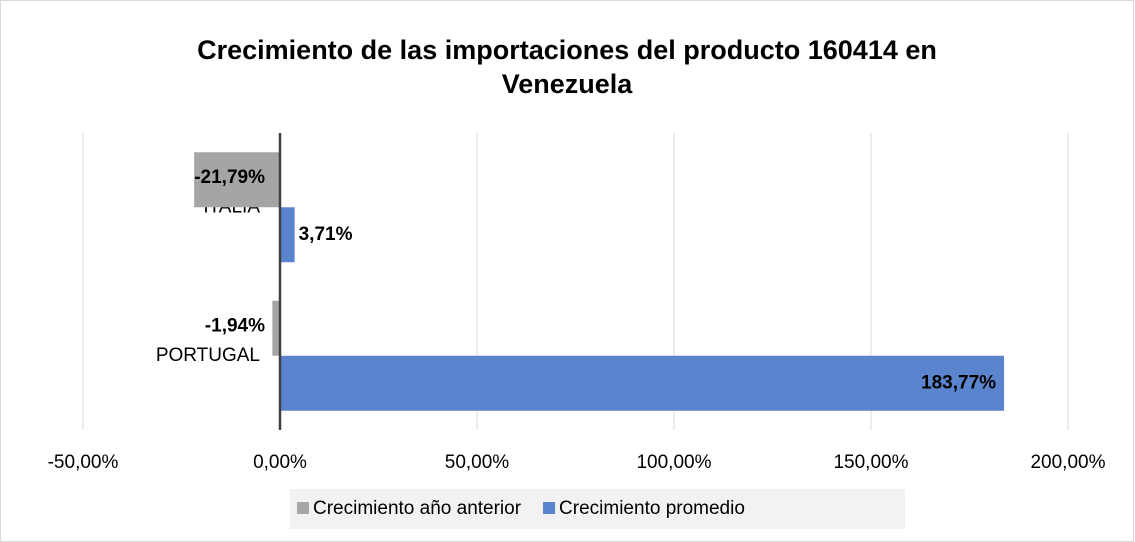  I want to click on data-label: 183,77%, so click(958, 382).